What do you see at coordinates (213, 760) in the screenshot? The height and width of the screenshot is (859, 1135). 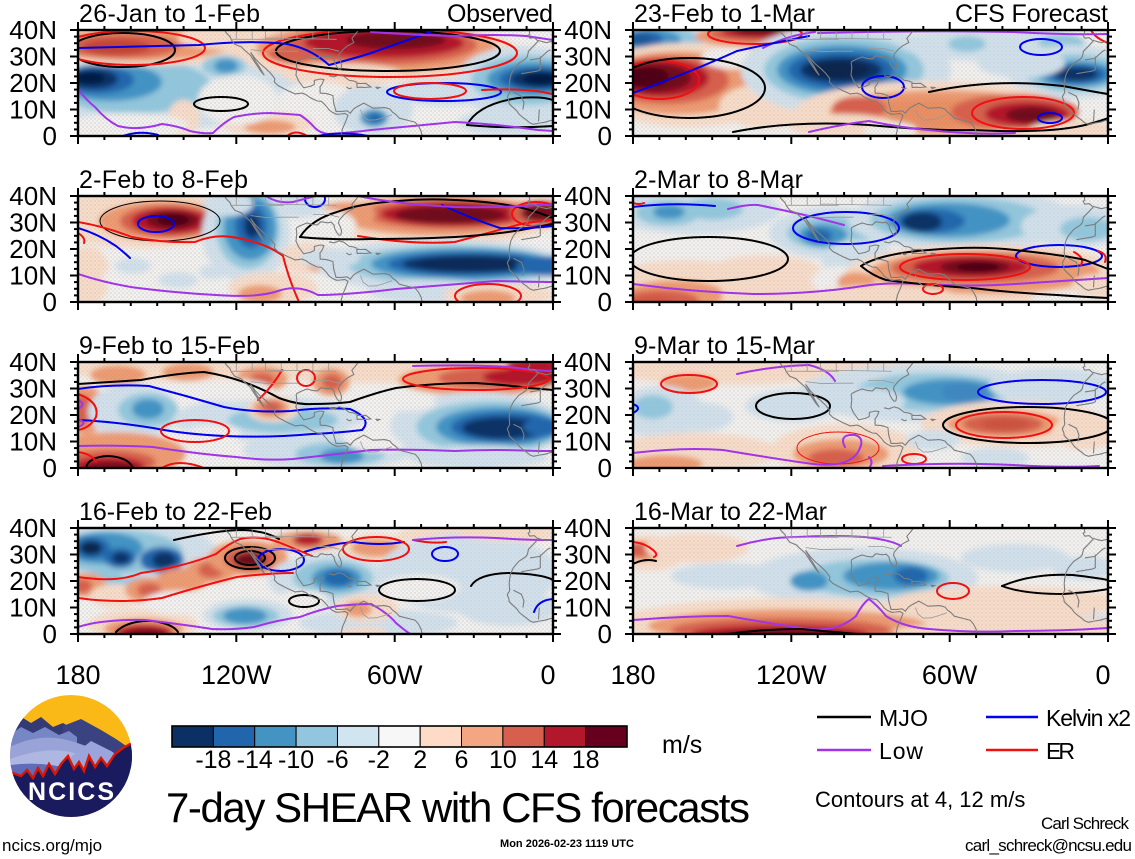 I see `svg-text: -18` at bounding box center [213, 760].